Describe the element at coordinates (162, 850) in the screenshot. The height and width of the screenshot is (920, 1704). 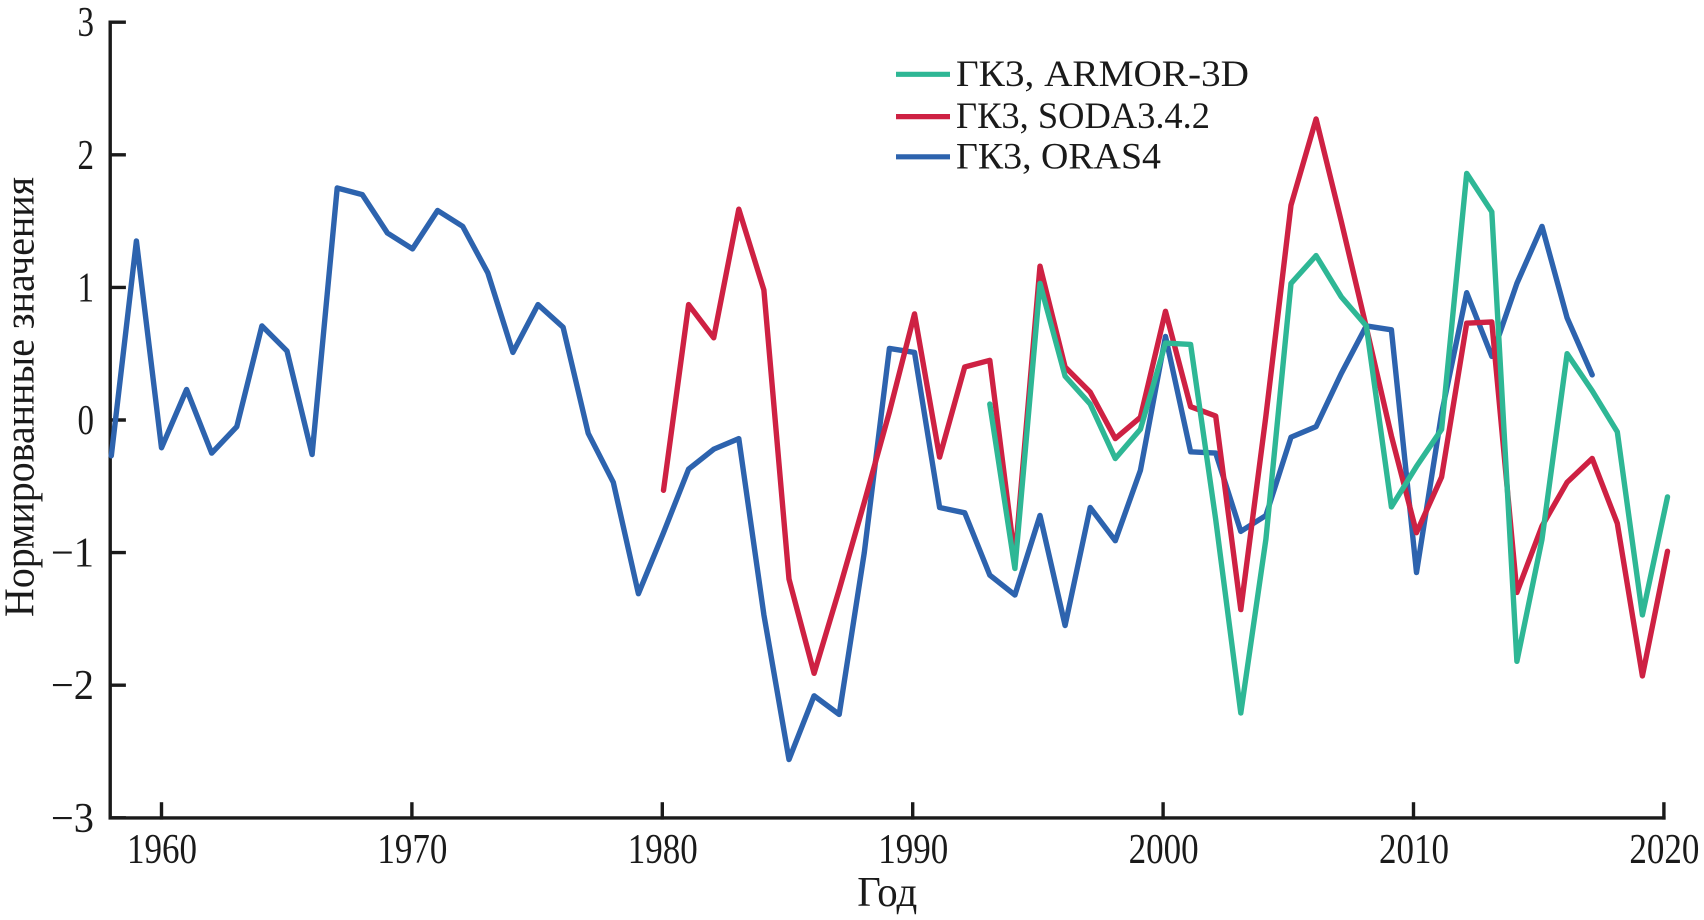
I see `svg-text: 1960` at that location.